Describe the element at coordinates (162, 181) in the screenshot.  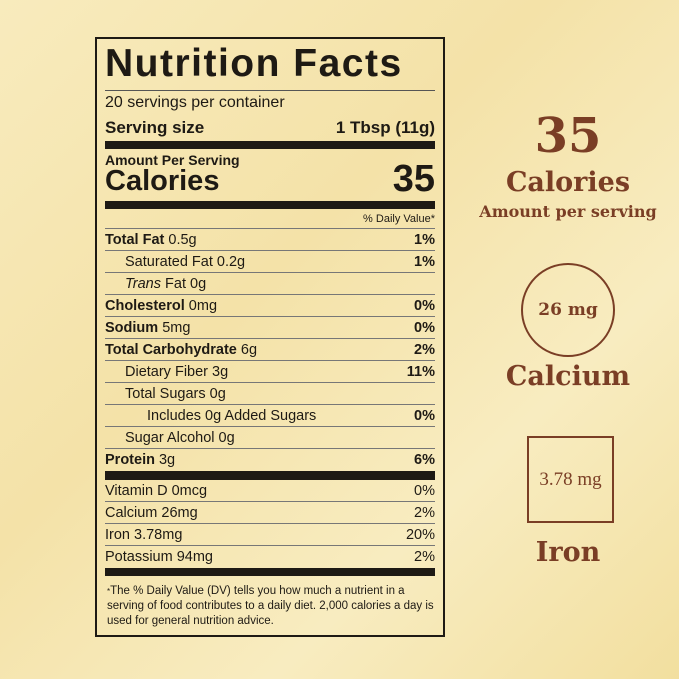
I see `calories-label: Calories` at that location.